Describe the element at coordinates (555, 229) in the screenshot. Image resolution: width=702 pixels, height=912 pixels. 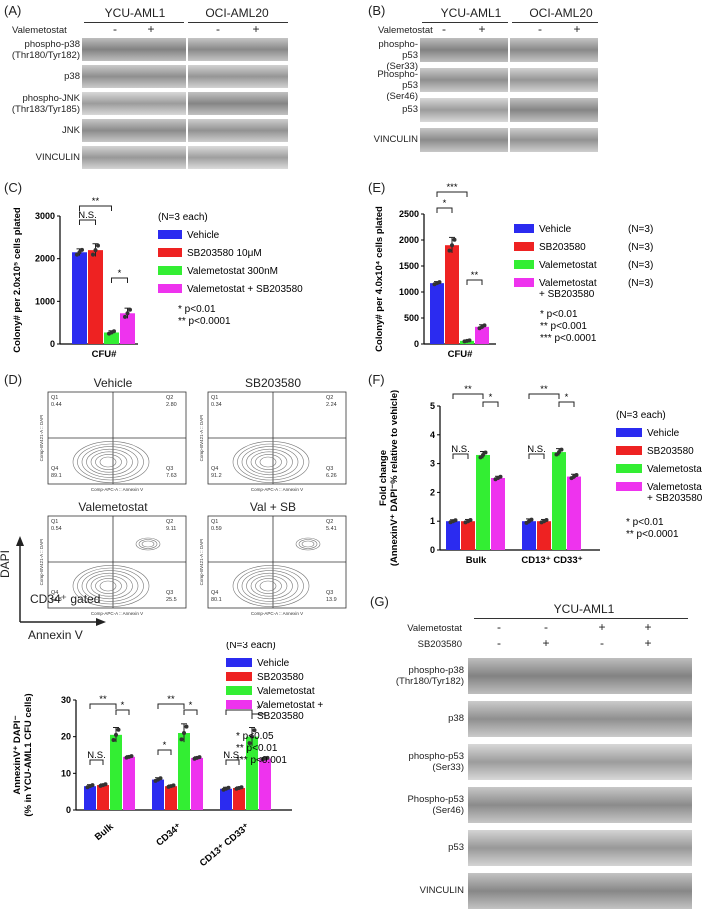
I see `legend-label: Vehicle` at that location.